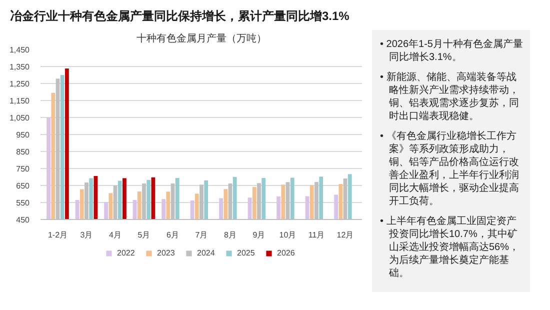  Describe the element at coordinates (19, 118) in the screenshot. I see `y-tick-label: 1,050` at that location.